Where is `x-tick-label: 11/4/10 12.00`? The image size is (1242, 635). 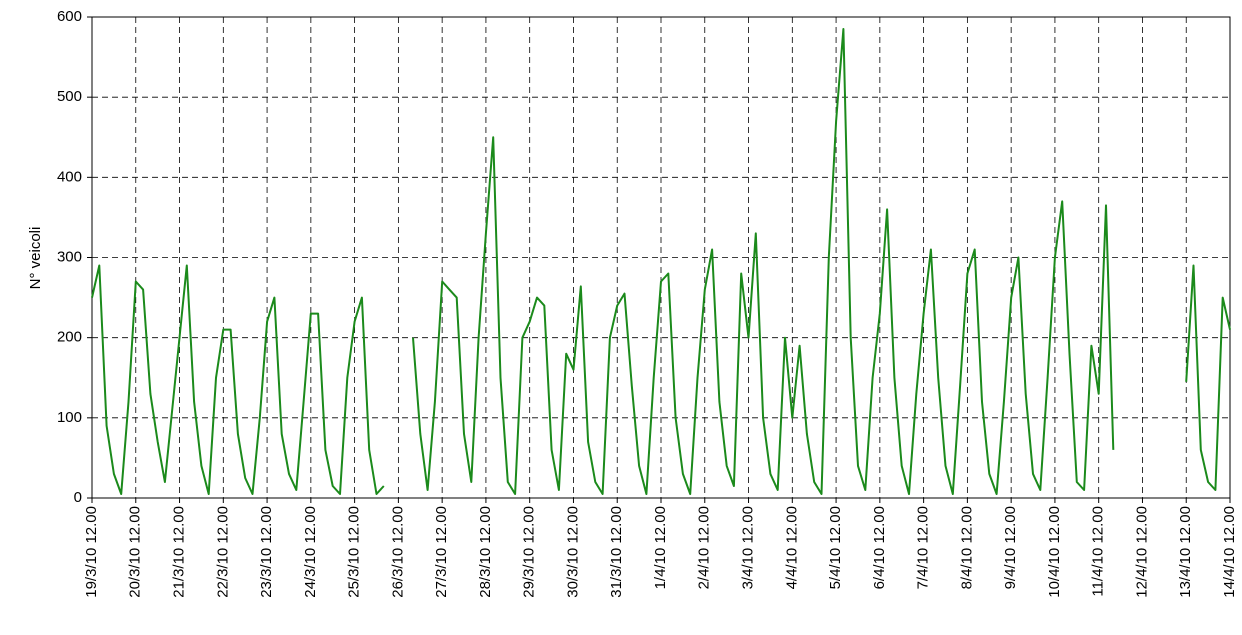 x-tick-label: 11/4/10 12.00 is located at coordinates (1098, 551).